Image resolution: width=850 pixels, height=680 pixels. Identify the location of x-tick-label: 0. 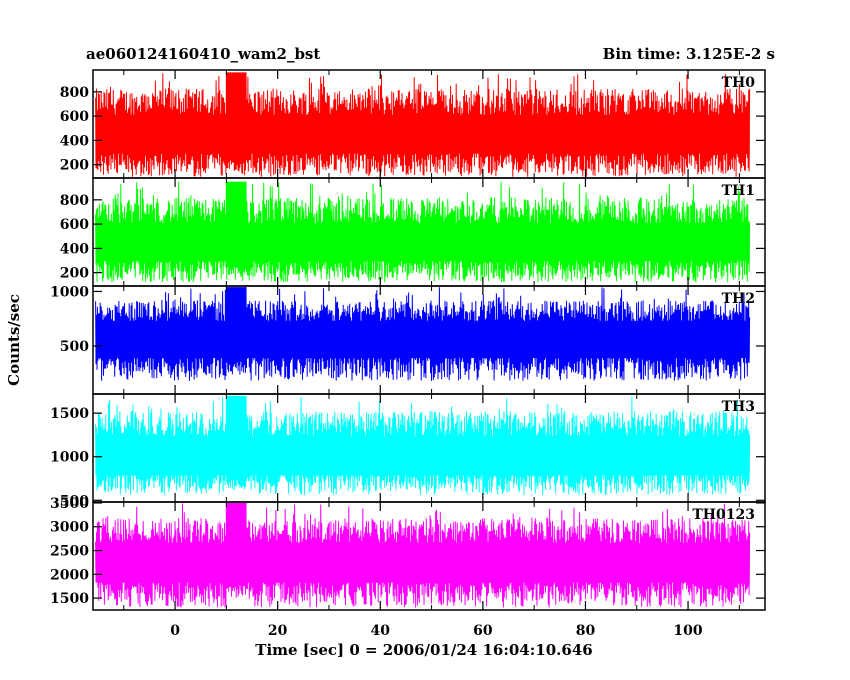
(175, 631).